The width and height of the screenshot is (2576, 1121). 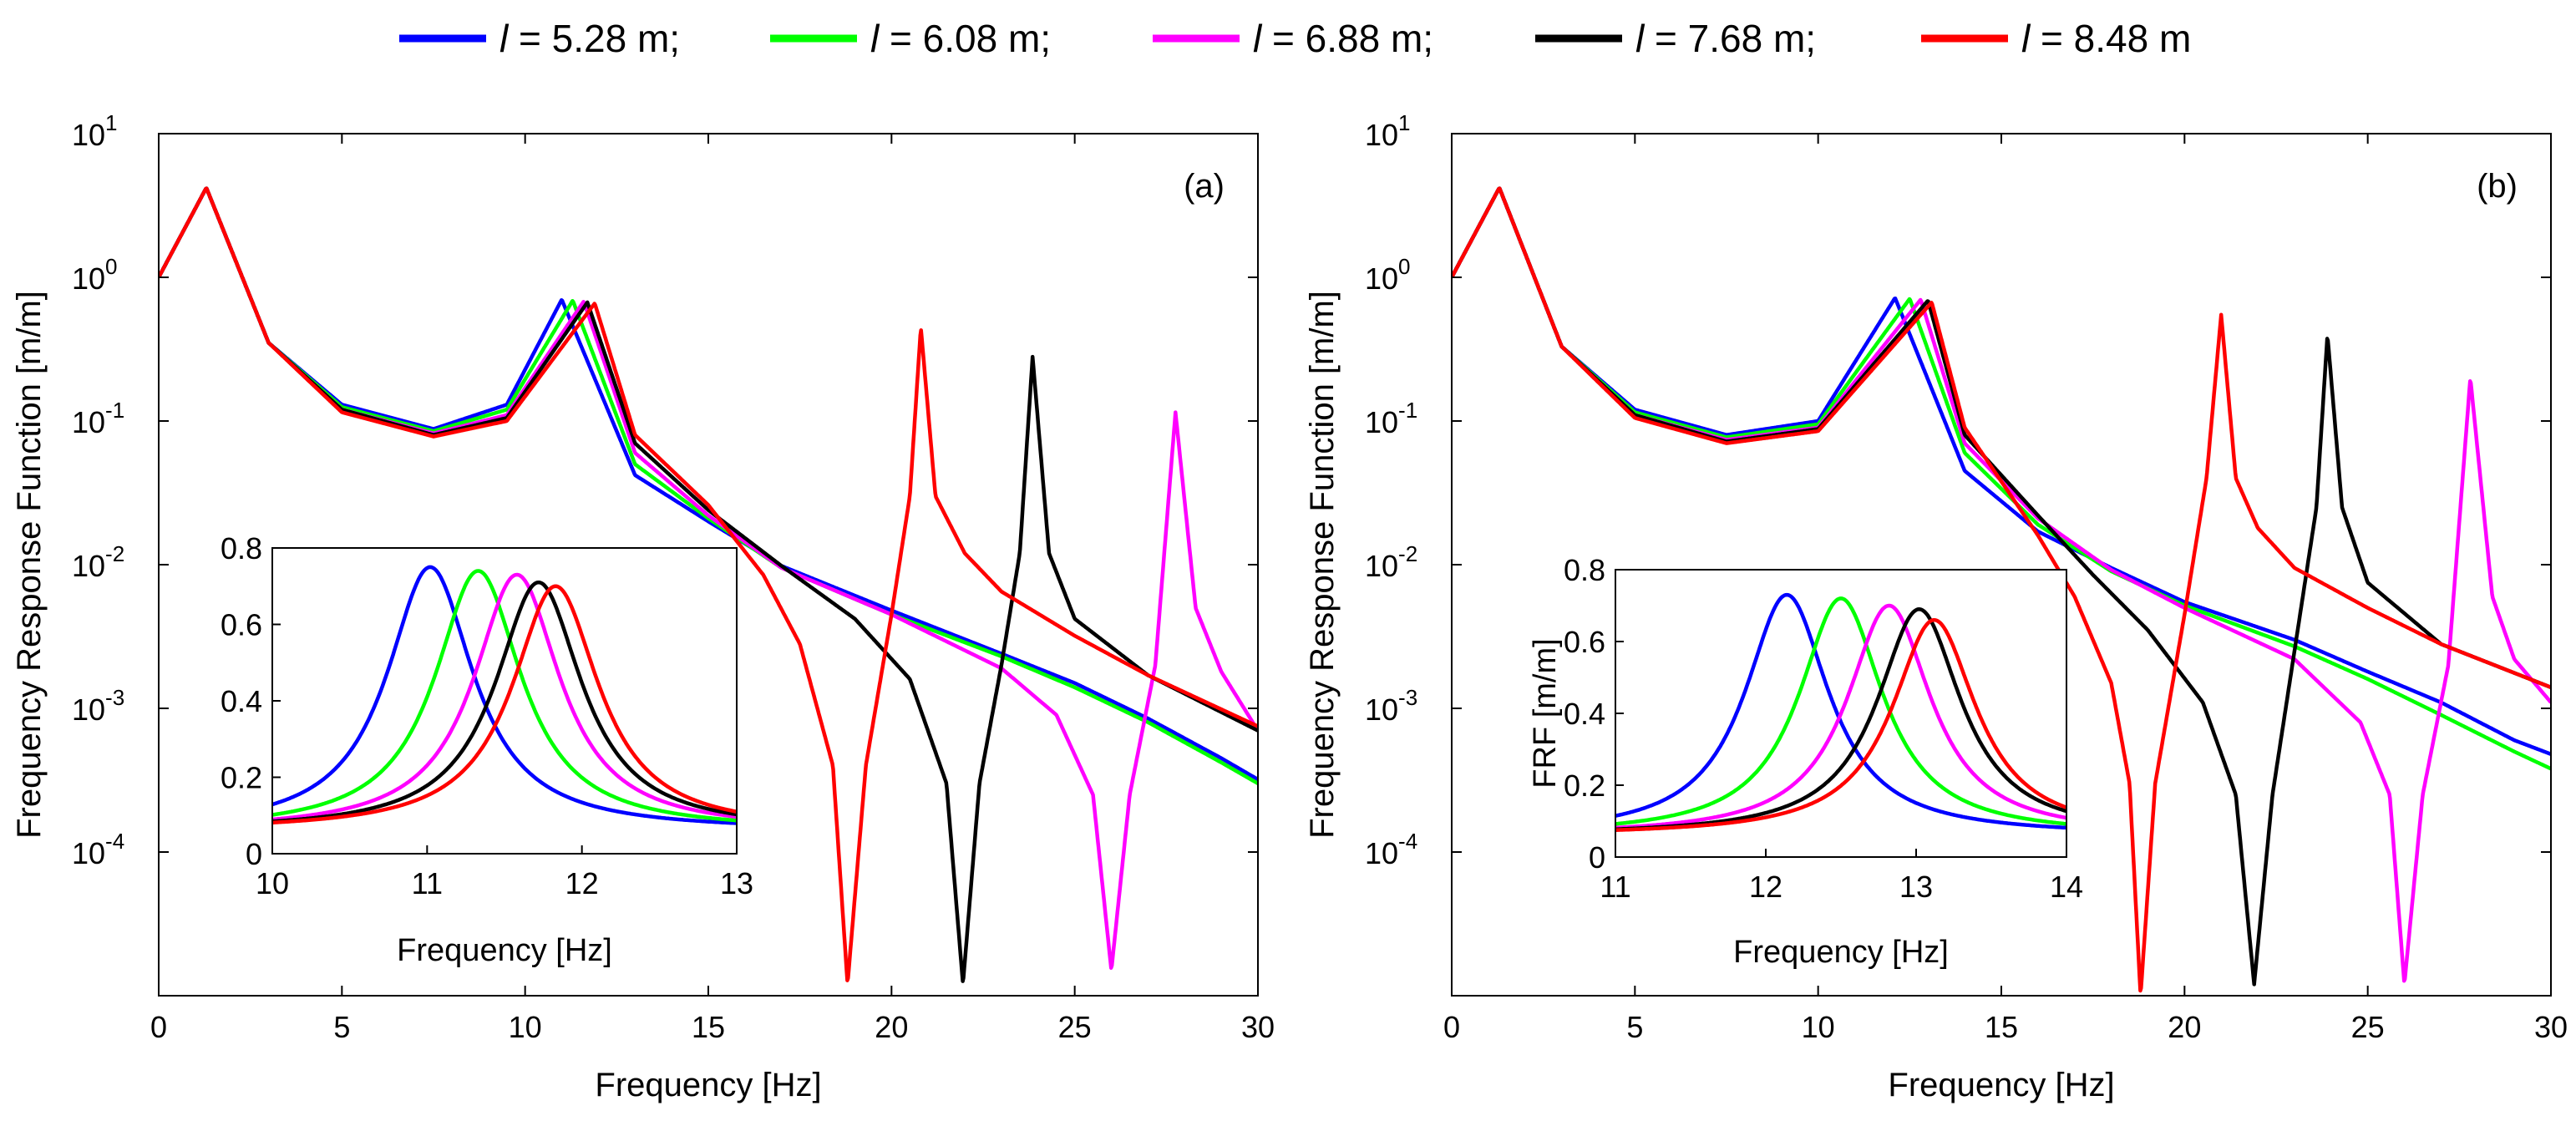 I want to click on legend-entry-4: l = 8.48 m, so click(x=2056, y=38).